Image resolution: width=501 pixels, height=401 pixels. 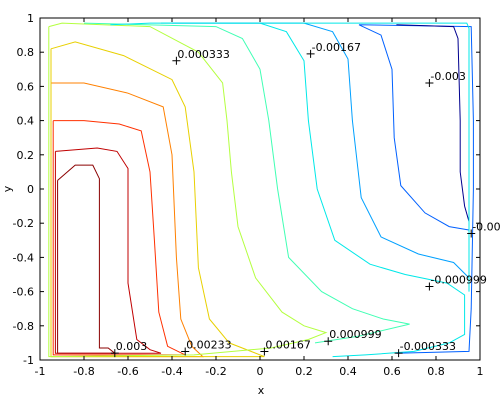 What do you see at coordinates (28, 360) in the screenshot?
I see `y-tick-label: -1` at bounding box center [28, 360].